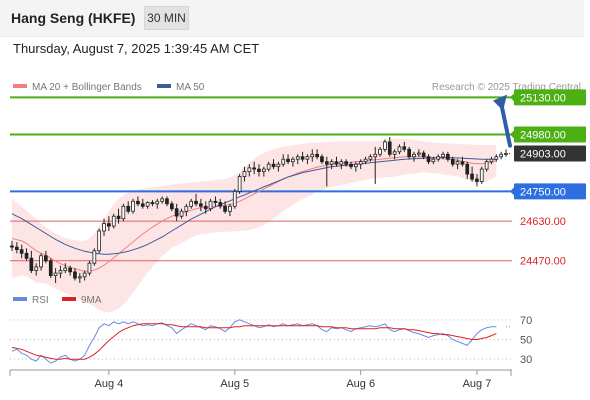 The height and width of the screenshot is (400, 590). What do you see at coordinates (20, 86) in the screenshot?
I see `legend-swatch` at bounding box center [20, 86].